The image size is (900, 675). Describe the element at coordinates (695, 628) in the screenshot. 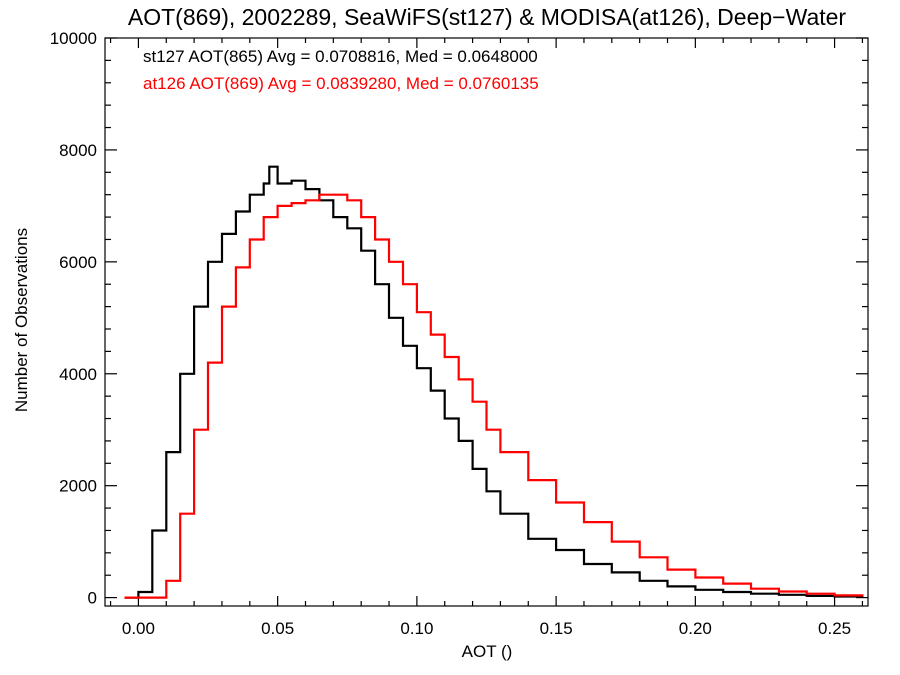

I see `x-tick-label: 0.20` at that location.